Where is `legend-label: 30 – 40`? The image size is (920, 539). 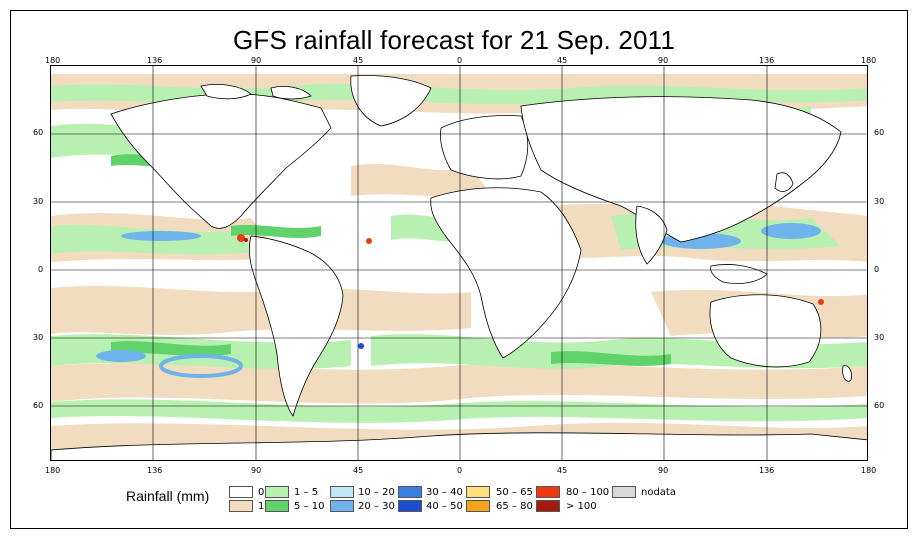
legend-label: 30 – 40 is located at coordinates (444, 492).